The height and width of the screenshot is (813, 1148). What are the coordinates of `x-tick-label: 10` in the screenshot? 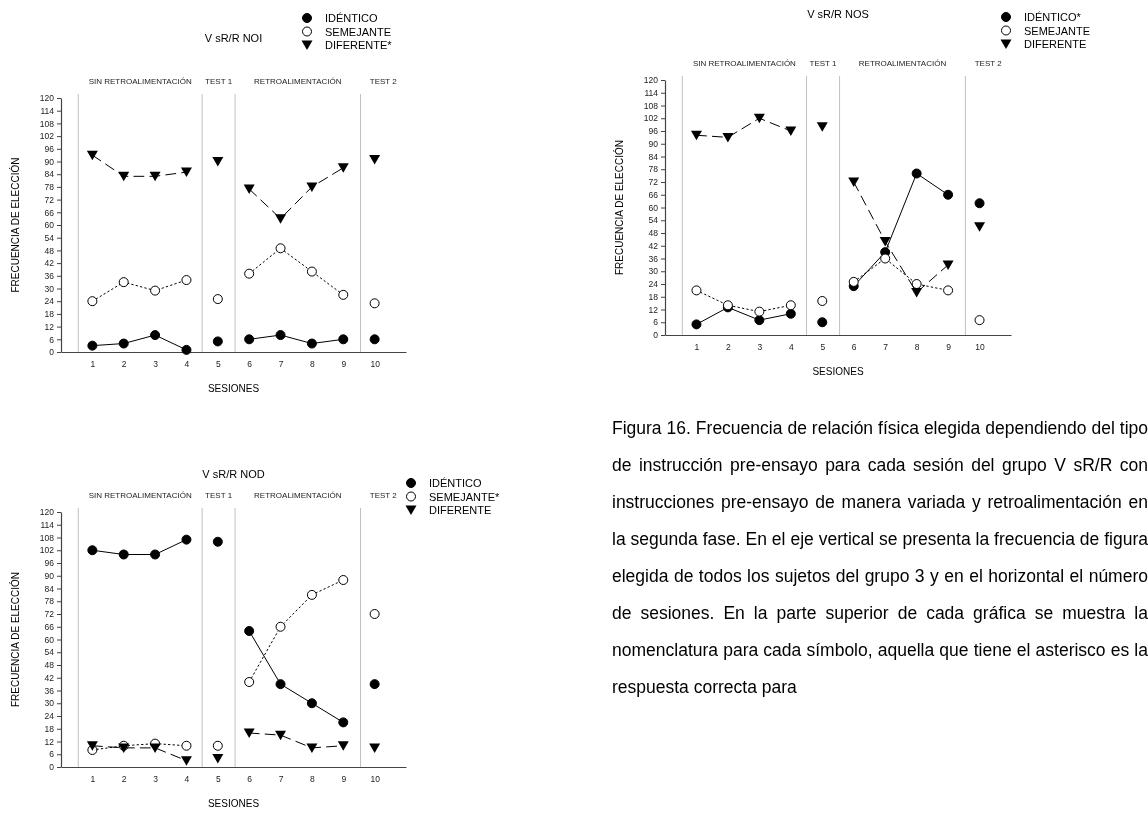 It's located at (375, 779).